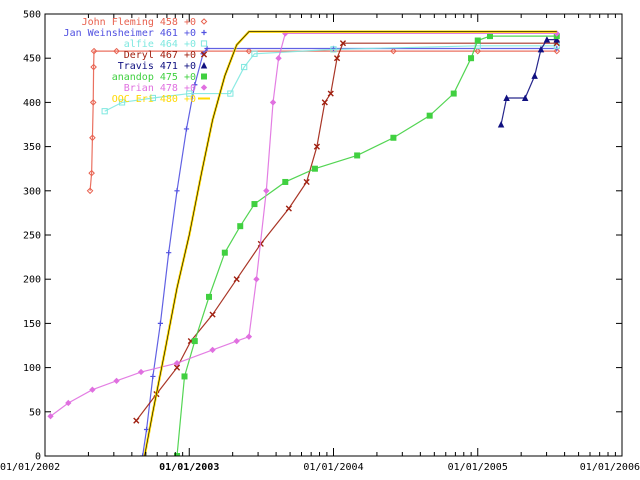 Image resolution: width=640 pixels, height=480 pixels. What do you see at coordinates (610, 467) in the screenshot?
I see `x-tick-label: 01/01/2006` at bounding box center [610, 467].